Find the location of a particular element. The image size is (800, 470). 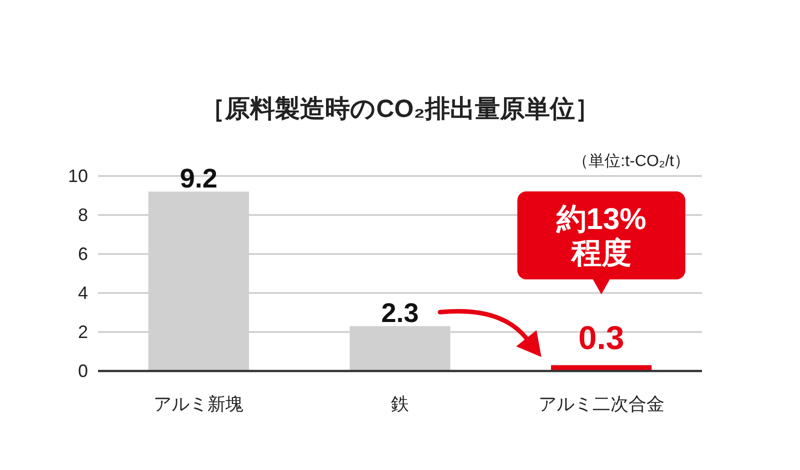

y-tick-label: 0 is located at coordinates (83, 371).